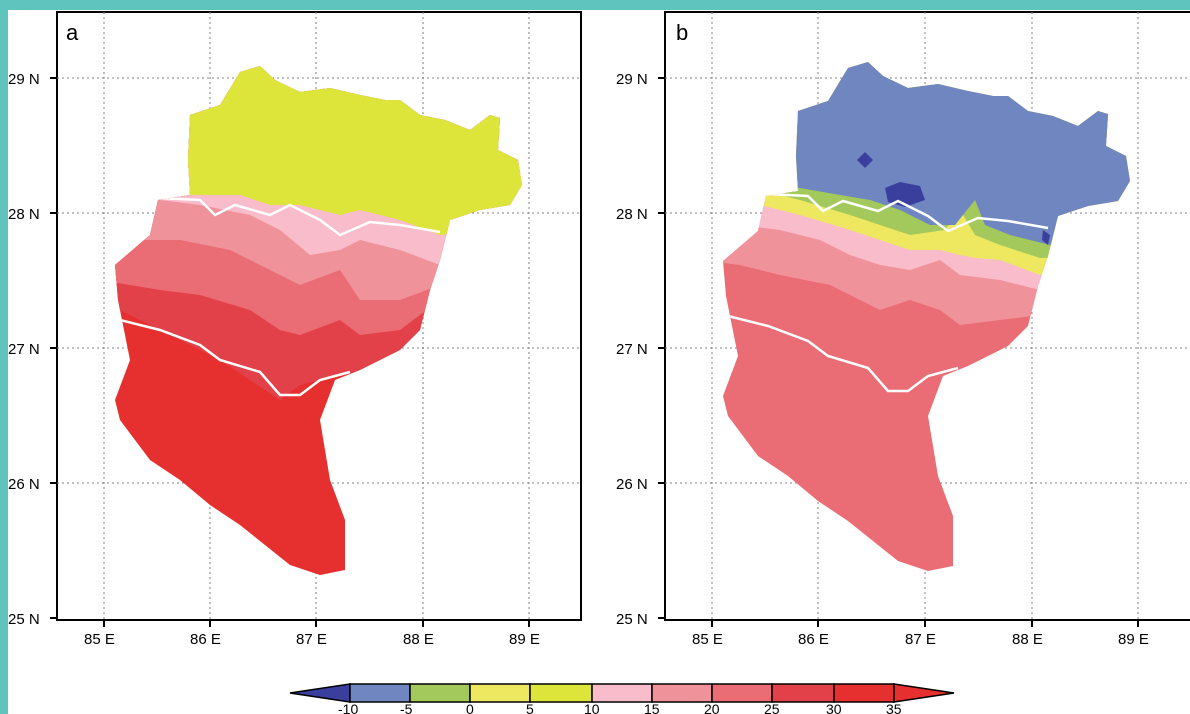  I want to click on colorbar: -10 -5 0 5 10 15 20 25 30 35, so click(622, 698).